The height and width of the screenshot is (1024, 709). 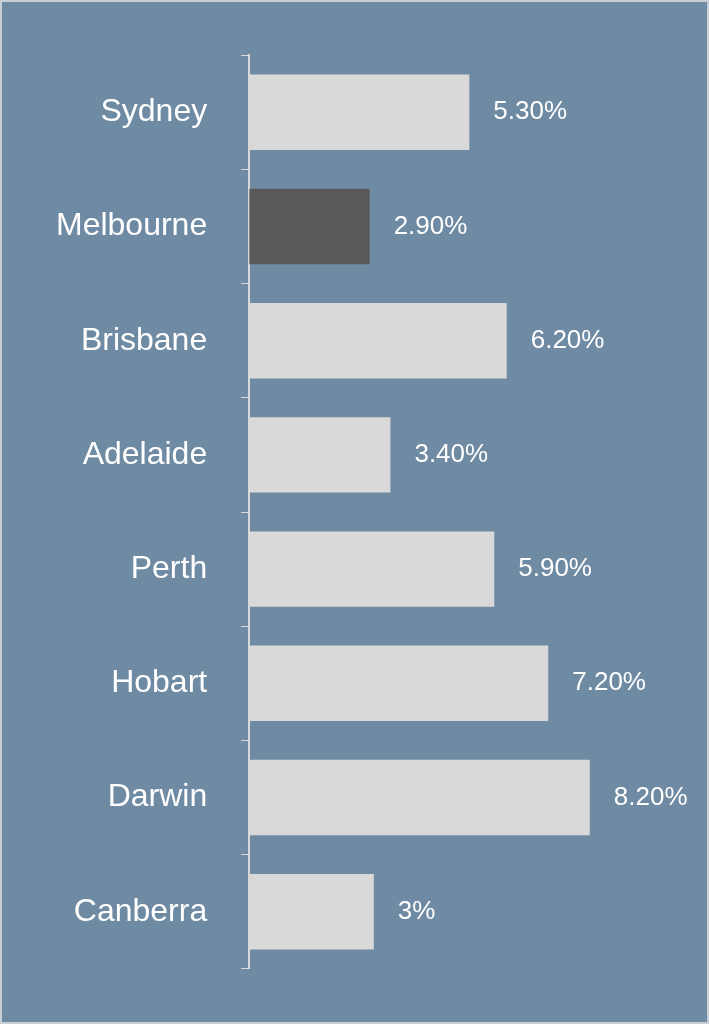 I want to click on data-label: 3%, so click(x=416, y=909).